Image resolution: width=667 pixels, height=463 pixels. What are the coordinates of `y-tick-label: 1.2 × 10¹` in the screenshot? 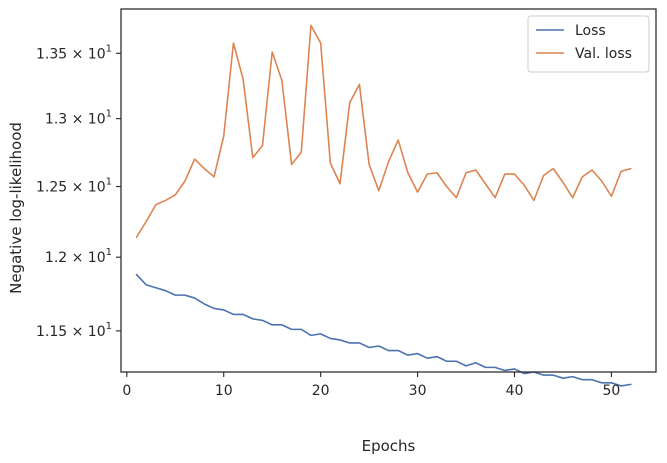 It's located at (78, 256).